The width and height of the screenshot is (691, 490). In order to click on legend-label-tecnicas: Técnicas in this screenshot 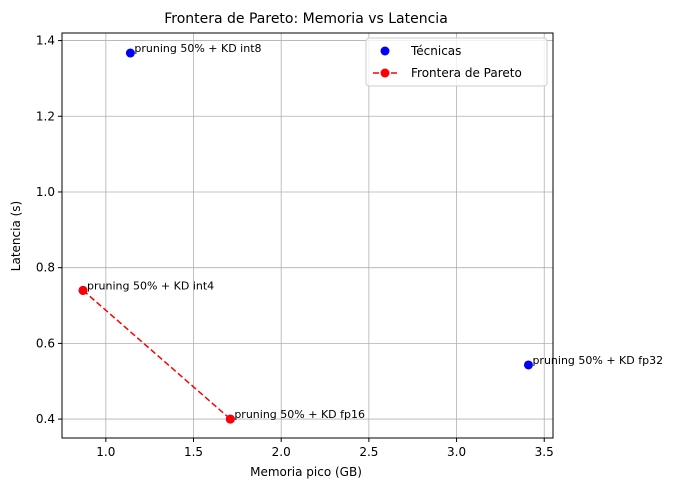, I will do `click(435, 51)`.